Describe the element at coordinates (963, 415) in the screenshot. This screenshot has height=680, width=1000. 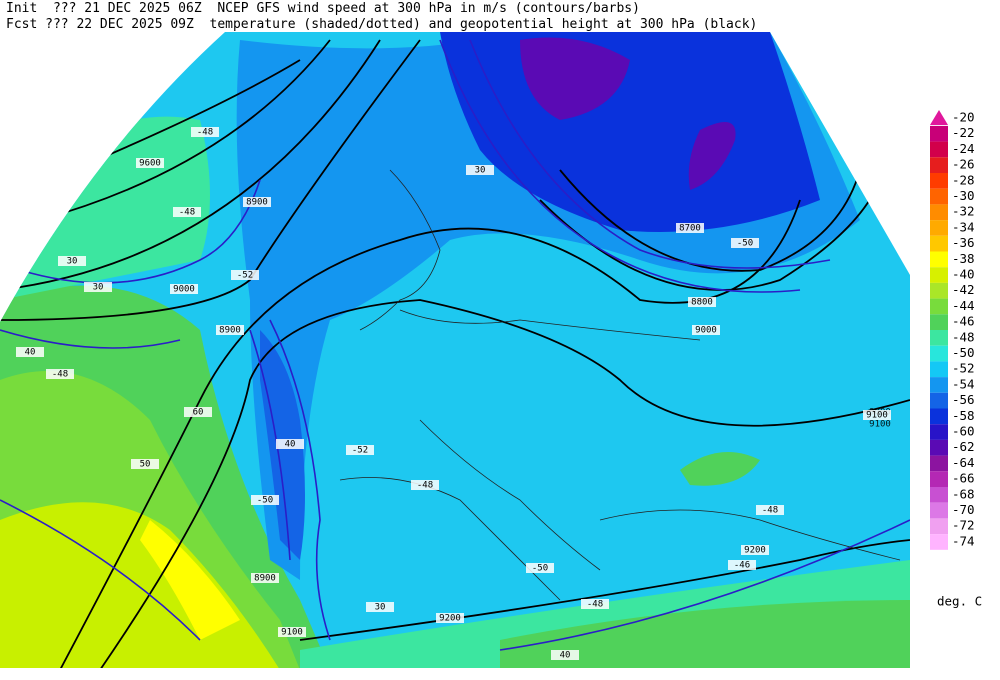
I see `colorbar-label: -58` at that location.